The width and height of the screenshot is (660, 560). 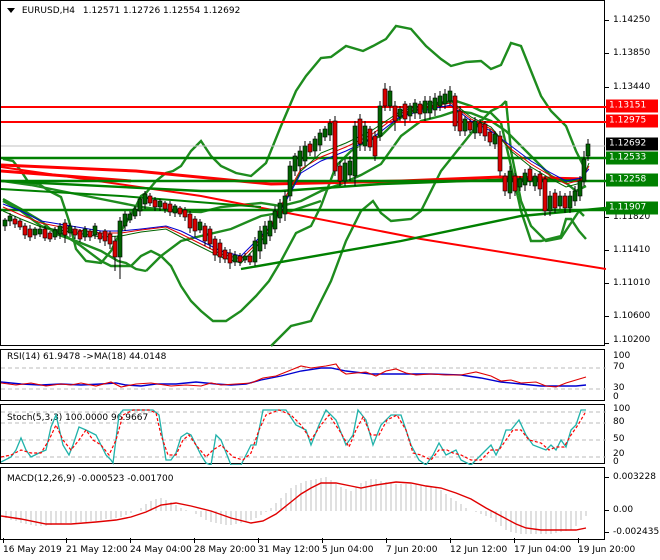 I want to click on time-label: 12 Jun 12:00, so click(x=479, y=550).